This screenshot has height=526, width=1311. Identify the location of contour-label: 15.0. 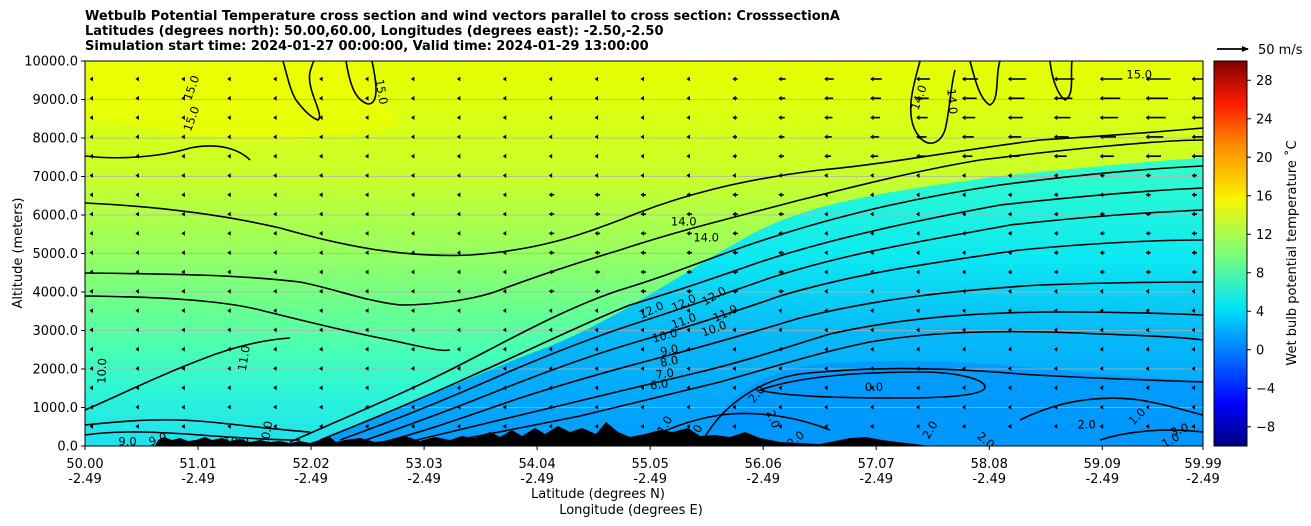
(381, 92).